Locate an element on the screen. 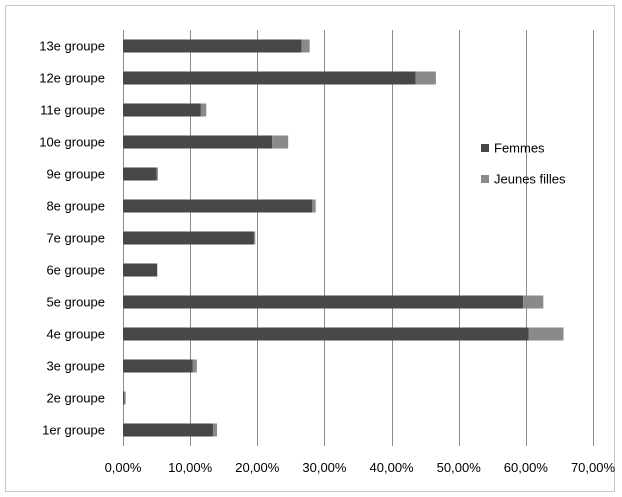  category-label: 8e groupe is located at coordinates (75, 206).